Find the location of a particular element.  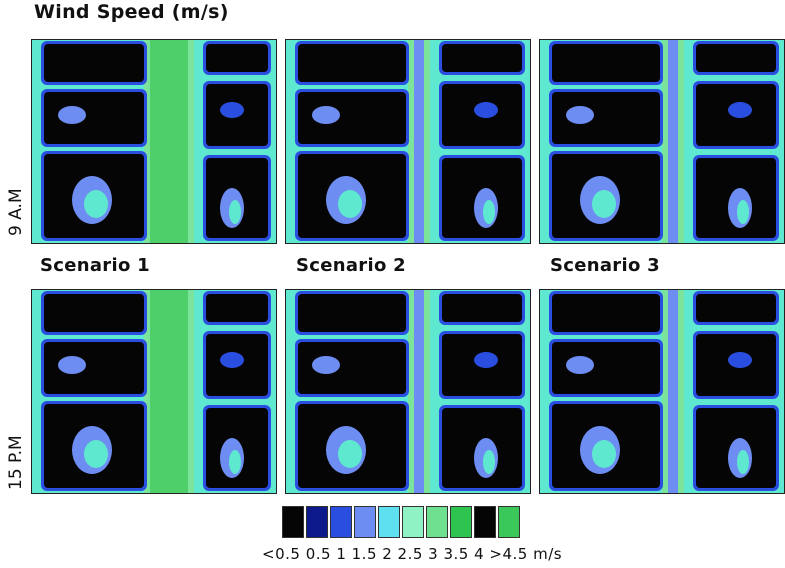

scenario-2-label: Scenario 2 is located at coordinates (351, 265).